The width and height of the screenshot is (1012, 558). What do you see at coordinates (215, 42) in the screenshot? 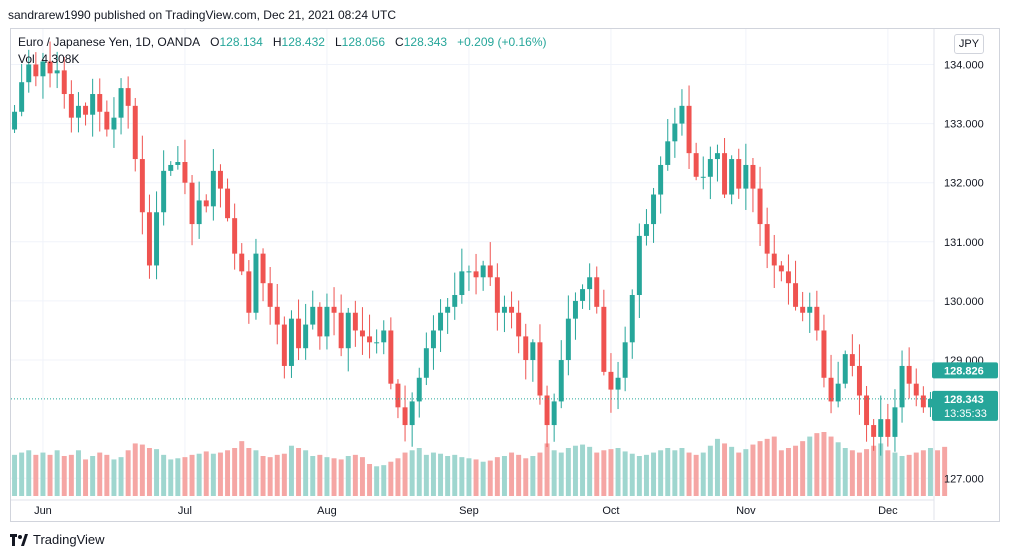
I see `open-label: O` at bounding box center [215, 42].